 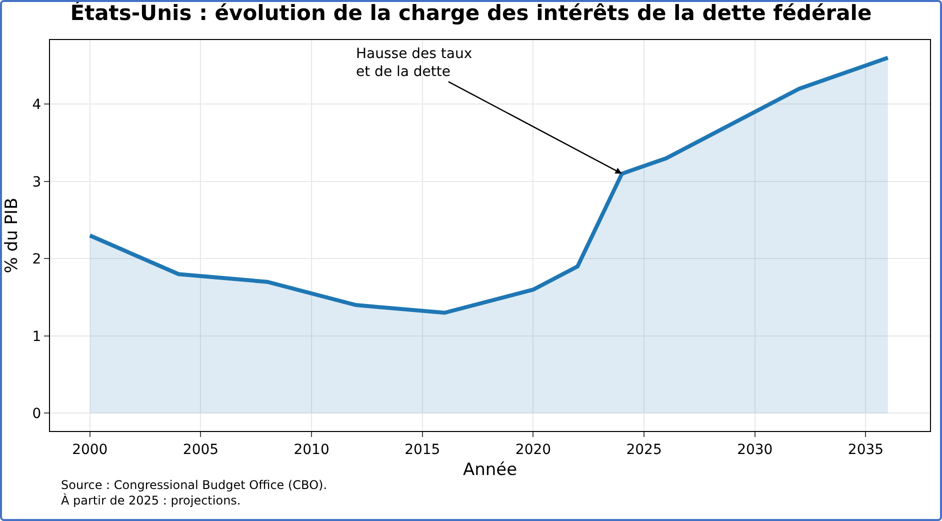 I want to click on x-tick-label: 2005, so click(x=200, y=450).